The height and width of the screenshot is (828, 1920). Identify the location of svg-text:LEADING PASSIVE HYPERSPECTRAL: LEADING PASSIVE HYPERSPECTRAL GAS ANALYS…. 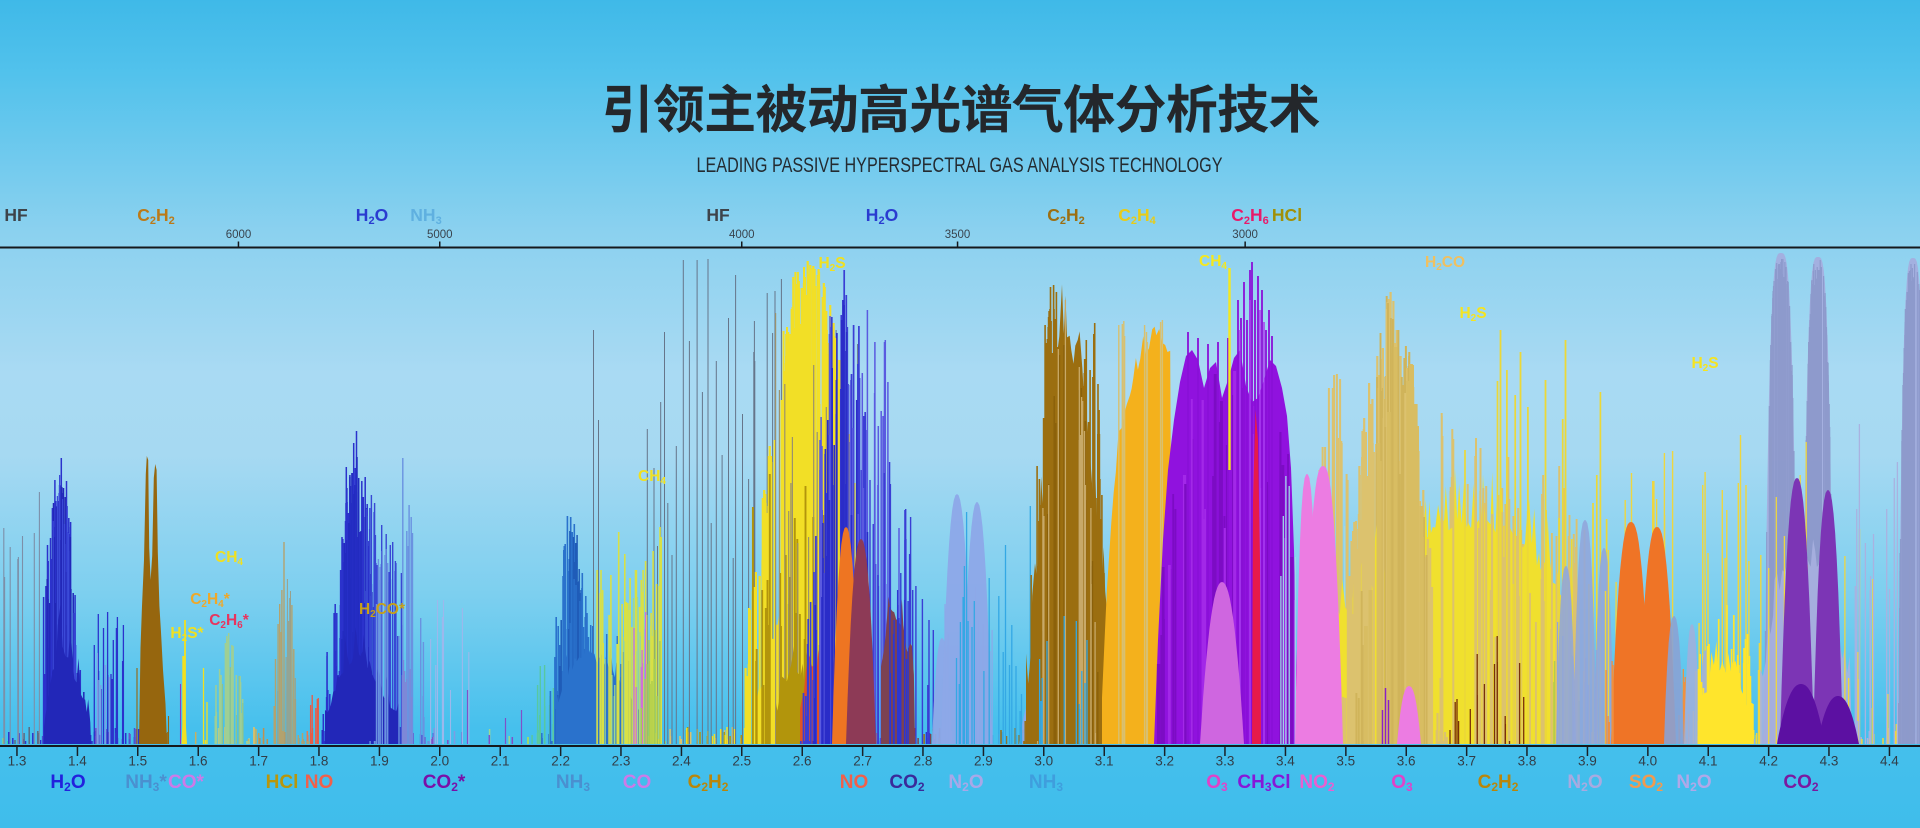
(960, 165).